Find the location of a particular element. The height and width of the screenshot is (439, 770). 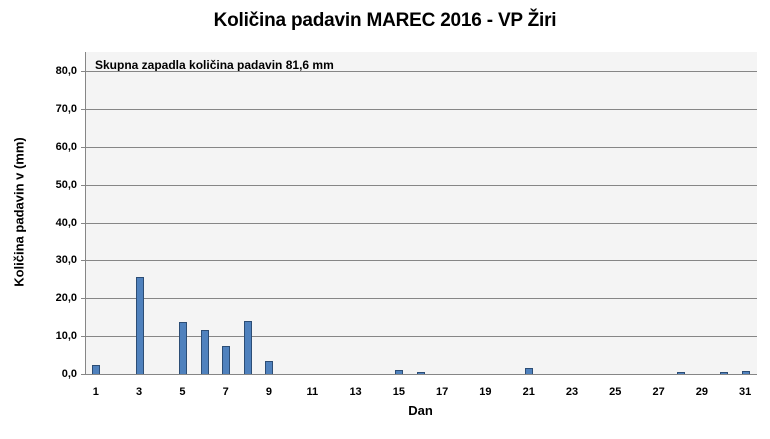

x-tick-label: 7 is located at coordinates (225, 392).